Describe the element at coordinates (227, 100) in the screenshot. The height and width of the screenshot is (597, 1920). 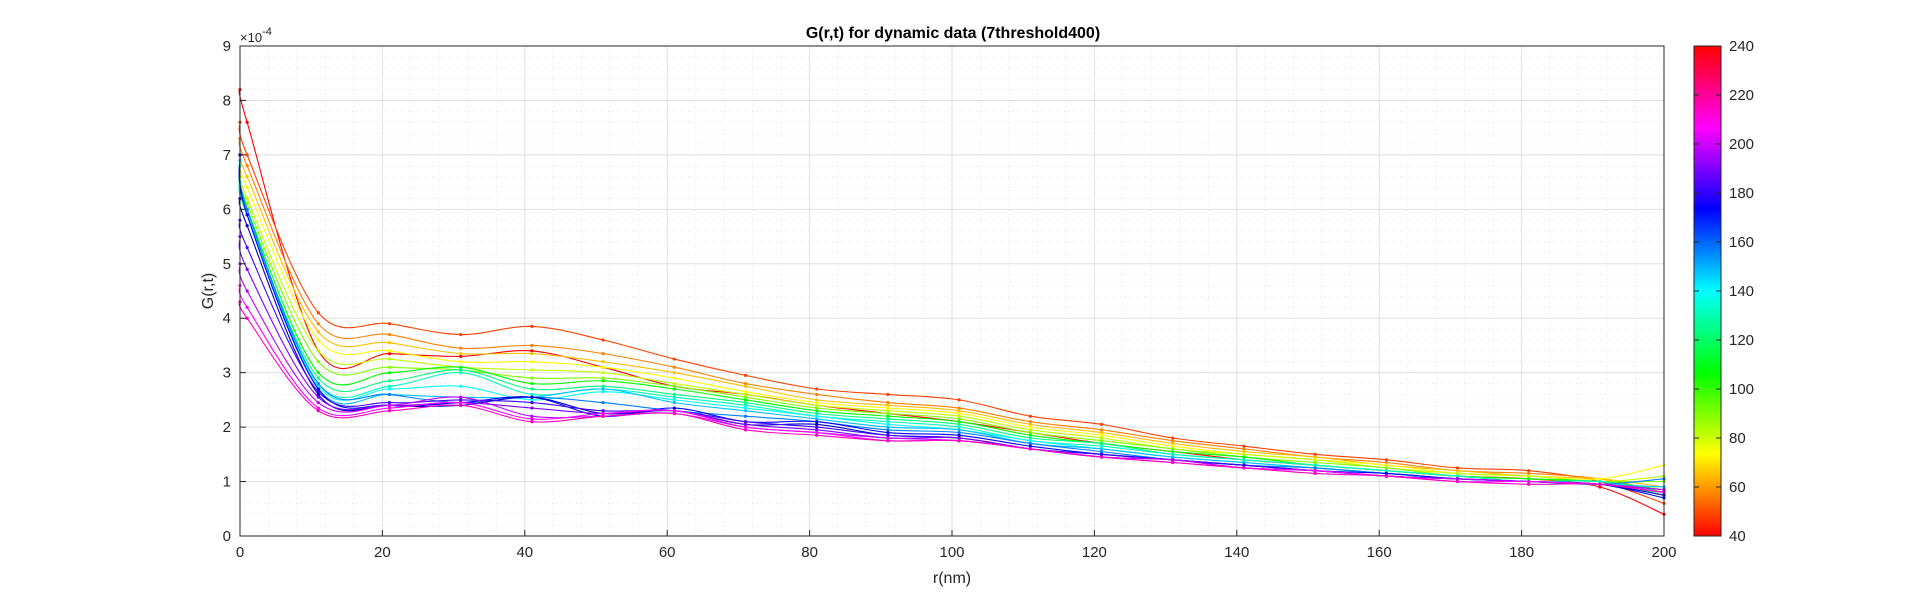
I see `y-tick-label: 8` at that location.